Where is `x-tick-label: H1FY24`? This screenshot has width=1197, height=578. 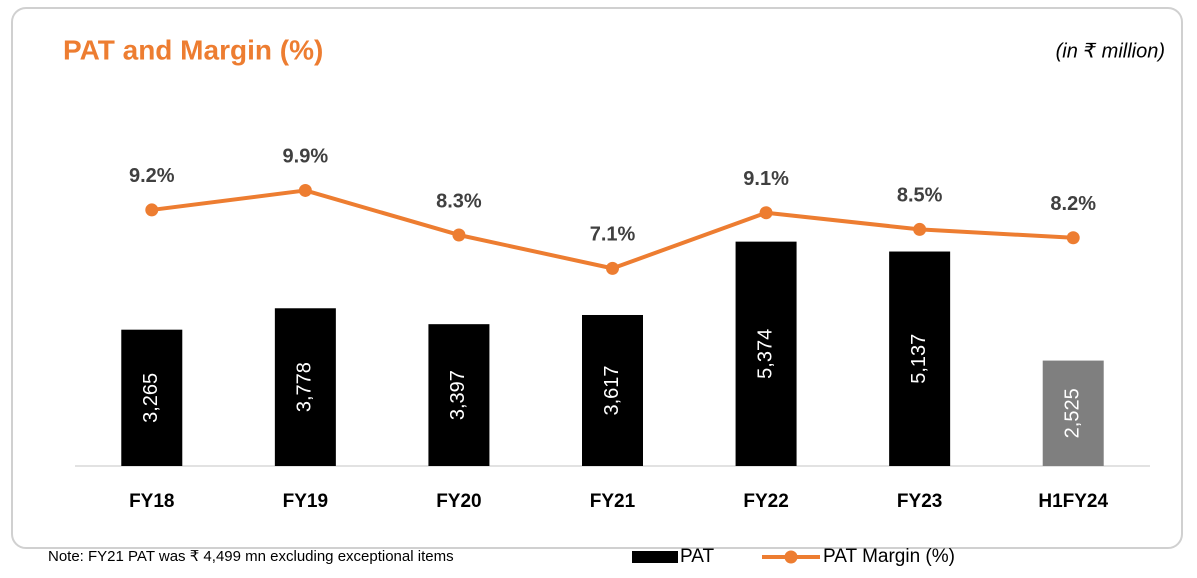 x-tick-label: H1FY24 is located at coordinates (1073, 501).